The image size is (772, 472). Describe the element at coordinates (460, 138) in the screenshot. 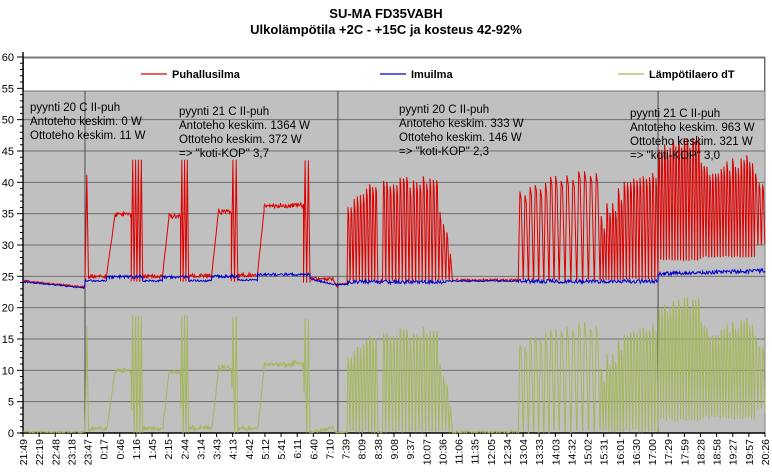

I see `annotation-line: Ottoteho keskim. 146 W` at that location.